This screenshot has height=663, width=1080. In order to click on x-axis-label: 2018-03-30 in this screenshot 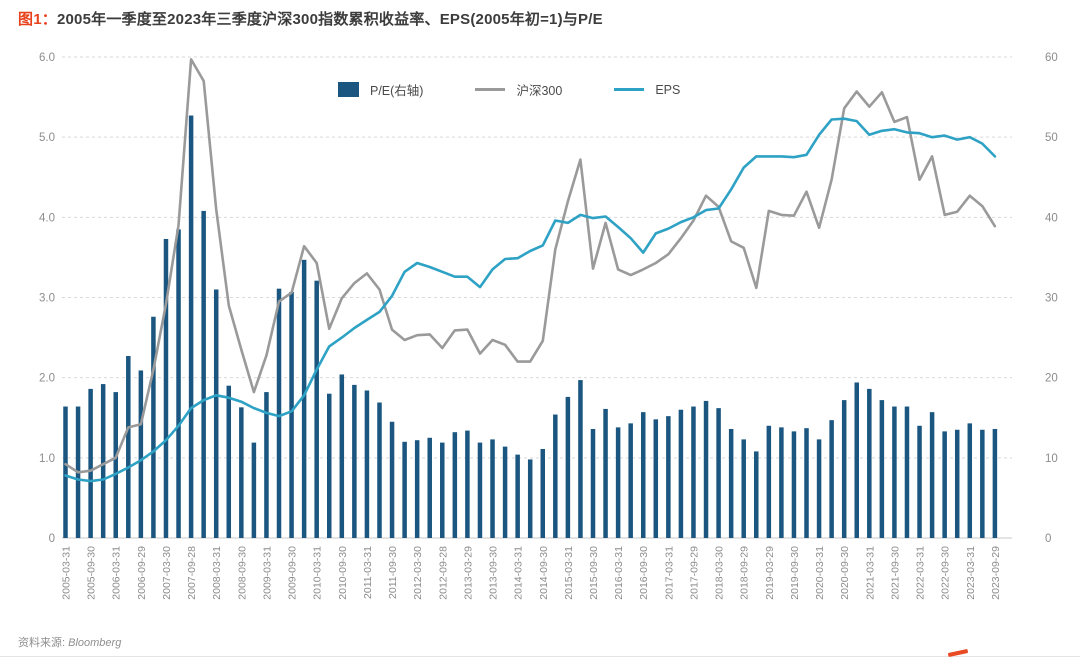, I will do `click(720, 573)`.